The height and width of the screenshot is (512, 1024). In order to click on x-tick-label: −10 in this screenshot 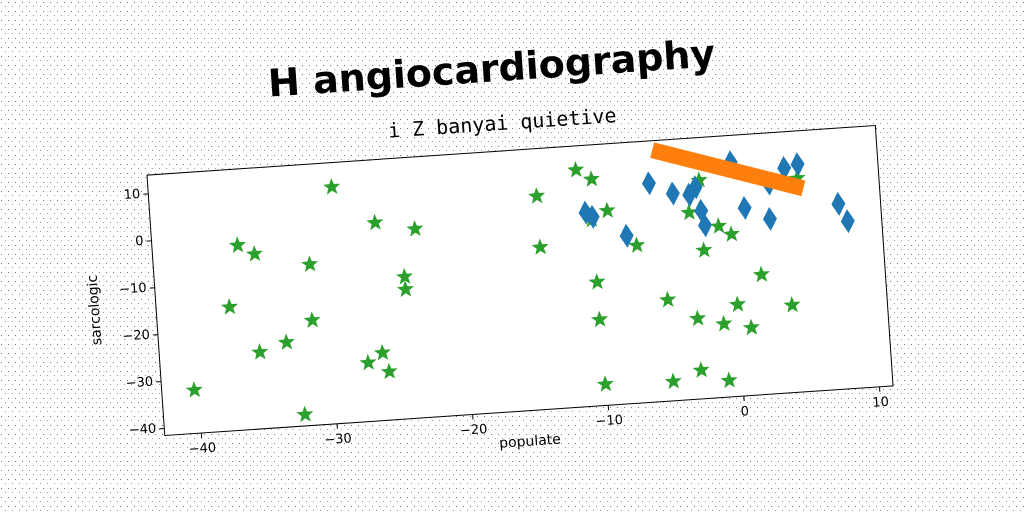, I will do `click(609, 421)`.